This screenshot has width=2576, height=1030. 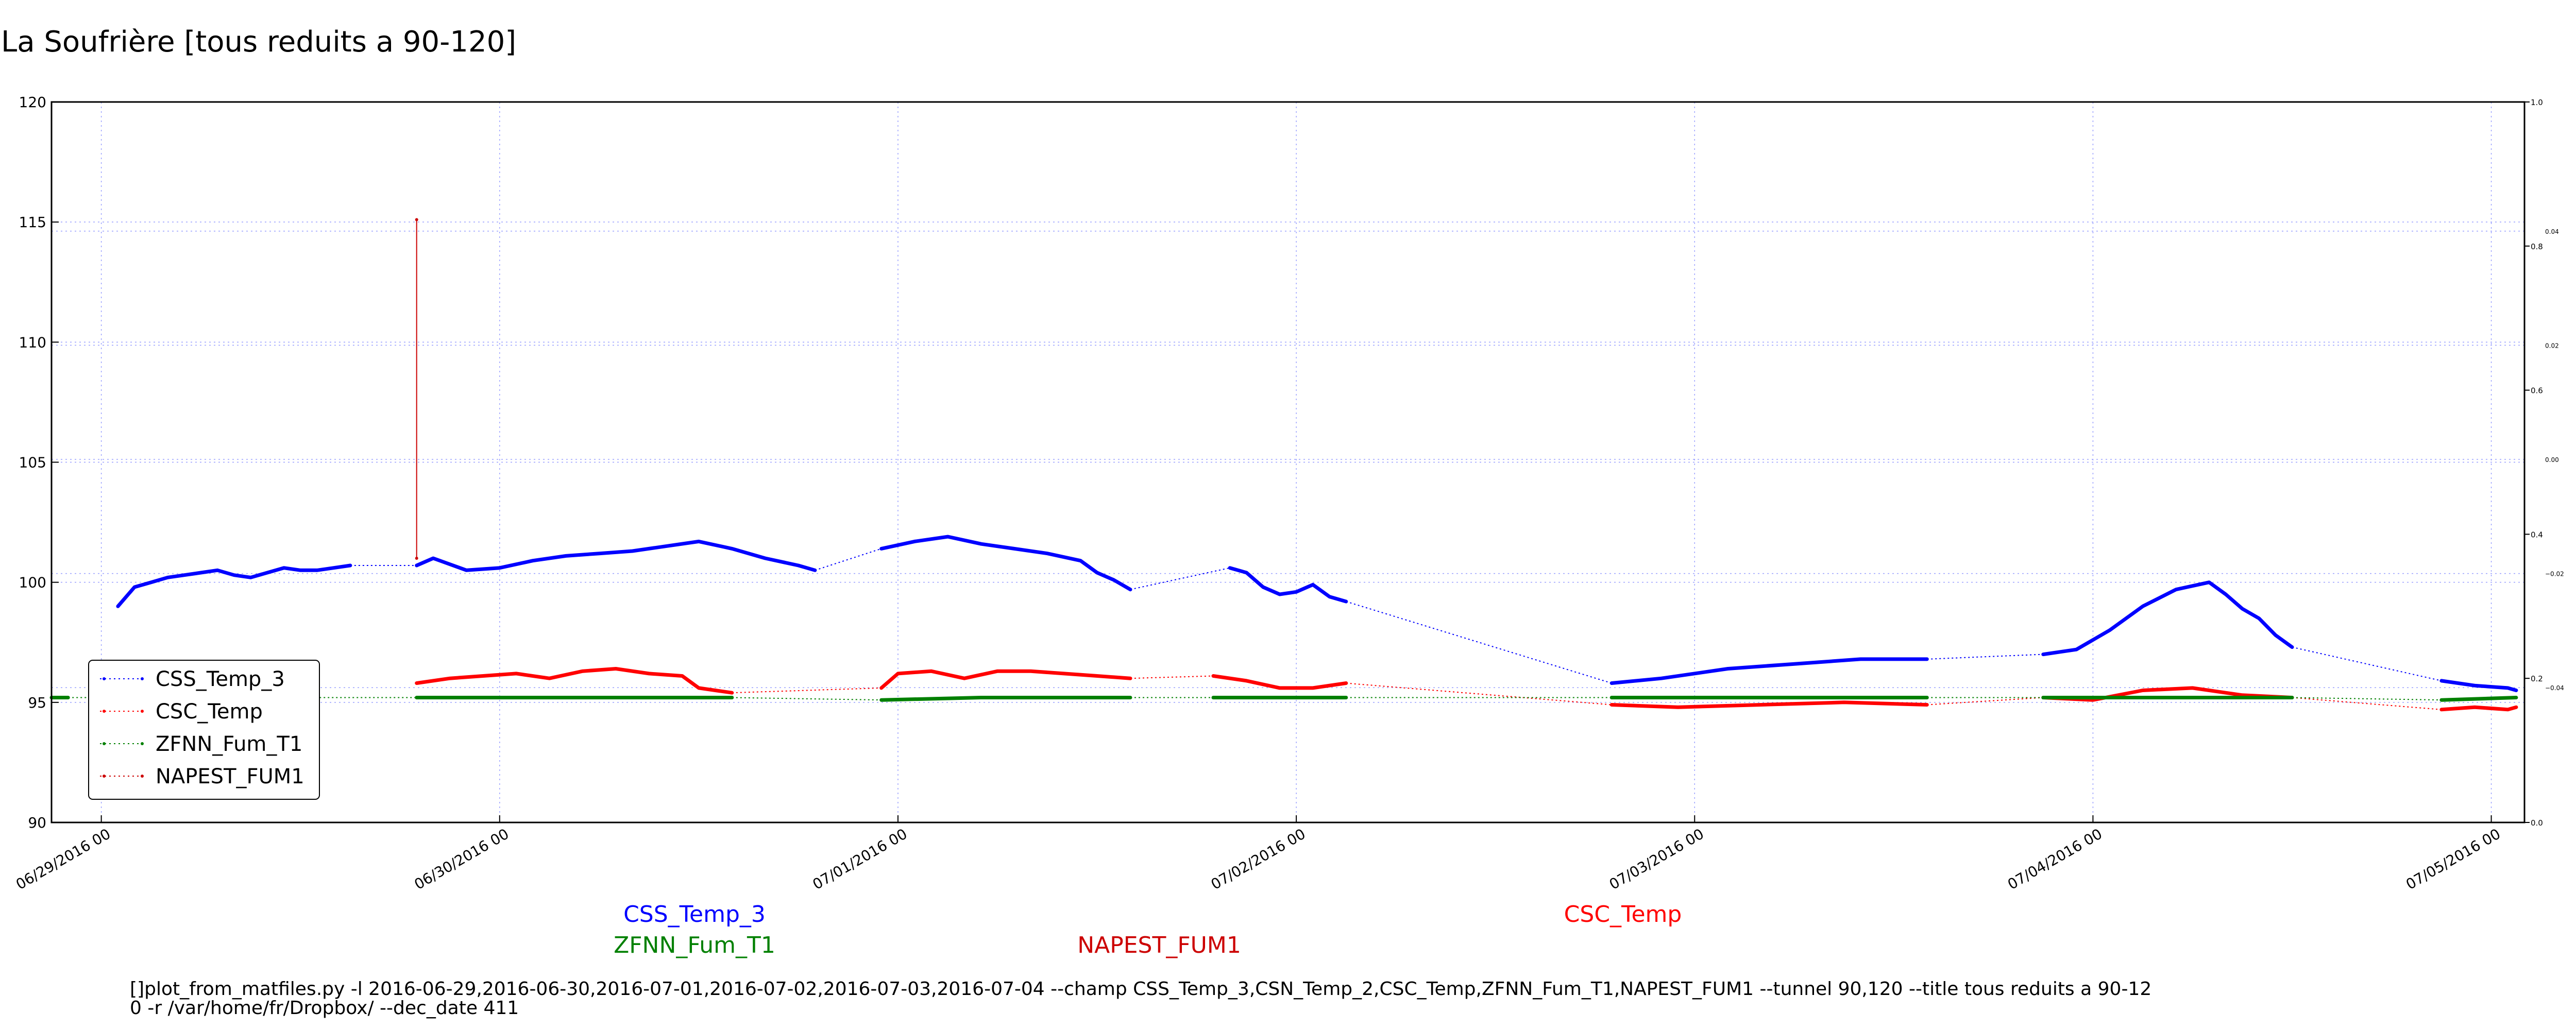 I want to click on y-tick-label: 105, so click(x=32, y=462).